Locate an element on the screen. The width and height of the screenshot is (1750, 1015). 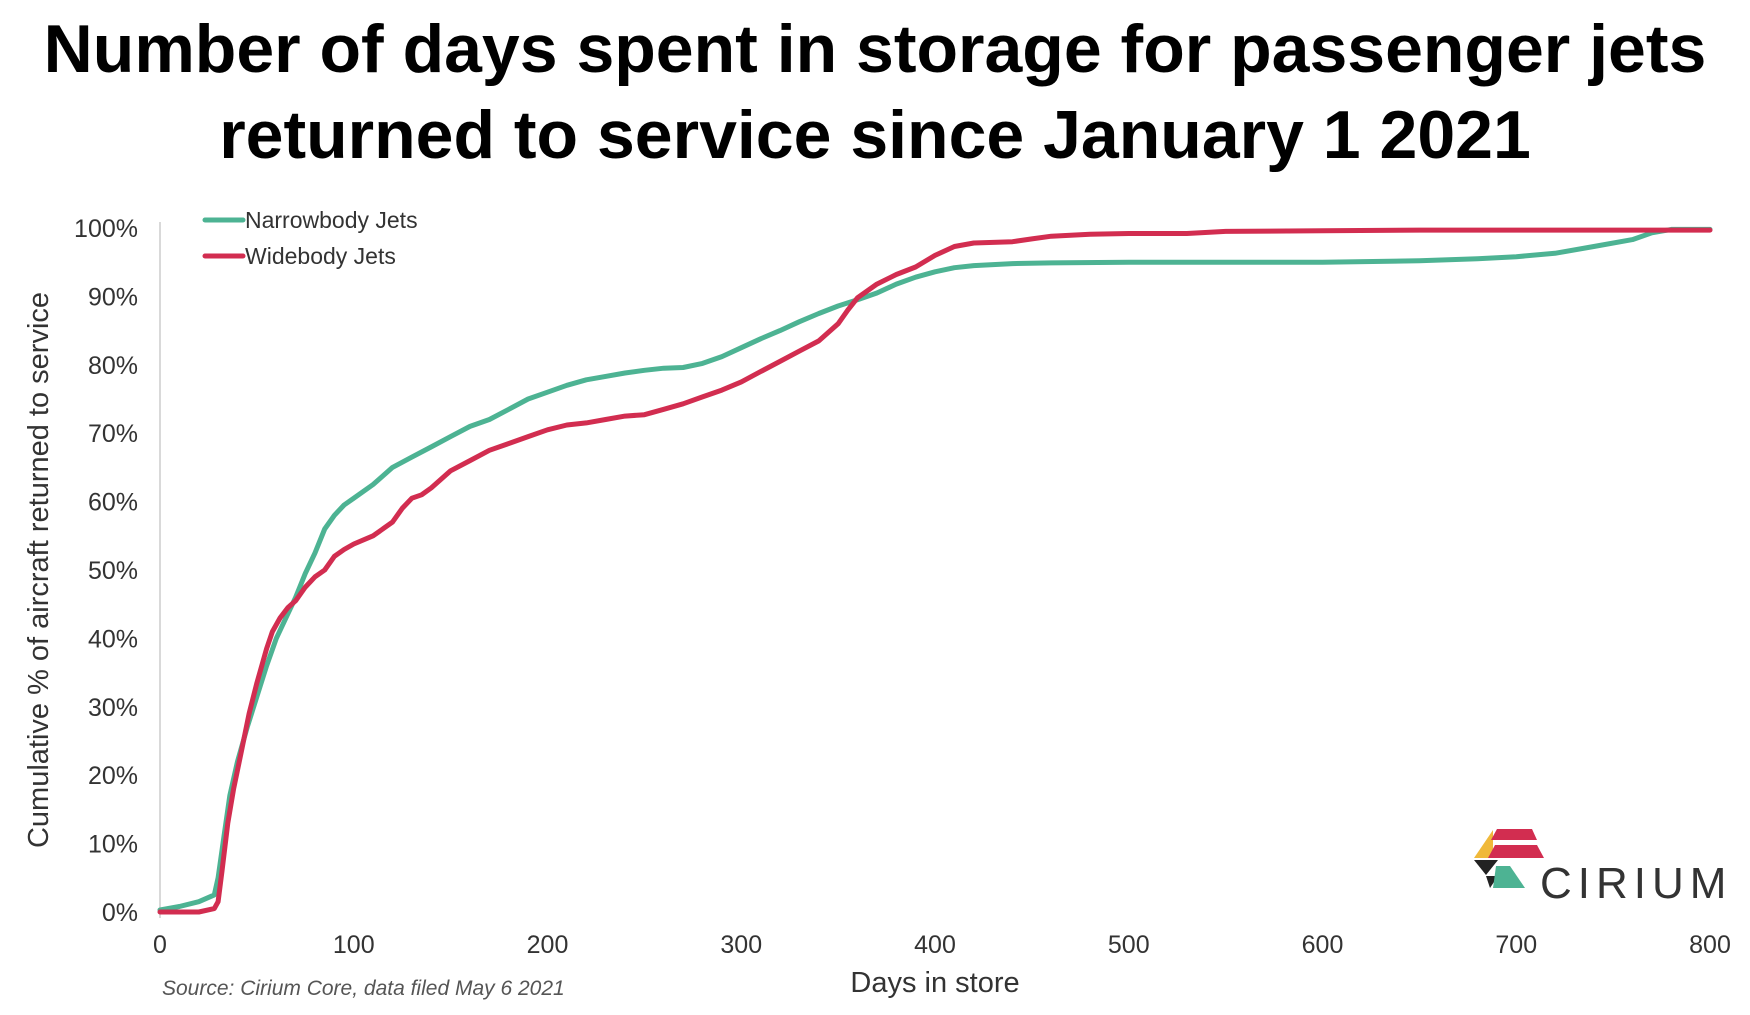
y-tick-label: 70% is located at coordinates (113, 434).